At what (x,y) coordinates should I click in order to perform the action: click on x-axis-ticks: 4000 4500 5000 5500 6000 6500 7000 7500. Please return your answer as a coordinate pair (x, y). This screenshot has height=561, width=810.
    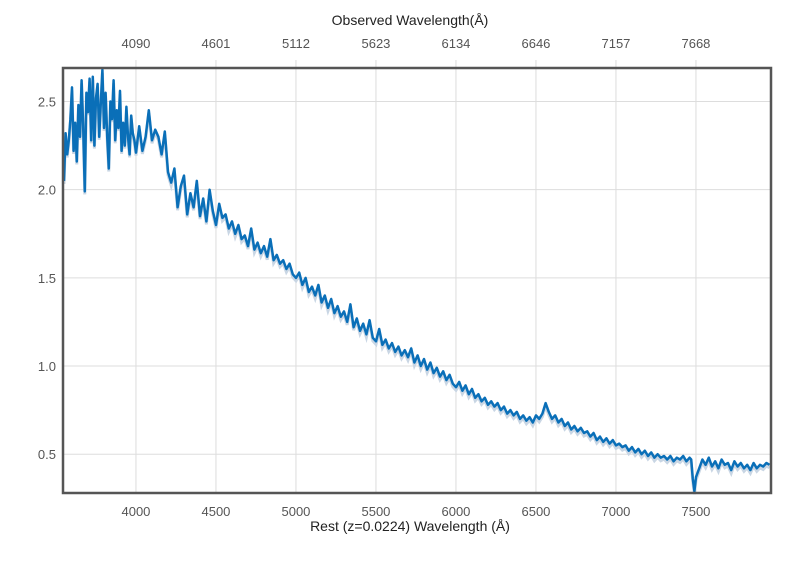
    Looking at the image, I should click on (415, 511).